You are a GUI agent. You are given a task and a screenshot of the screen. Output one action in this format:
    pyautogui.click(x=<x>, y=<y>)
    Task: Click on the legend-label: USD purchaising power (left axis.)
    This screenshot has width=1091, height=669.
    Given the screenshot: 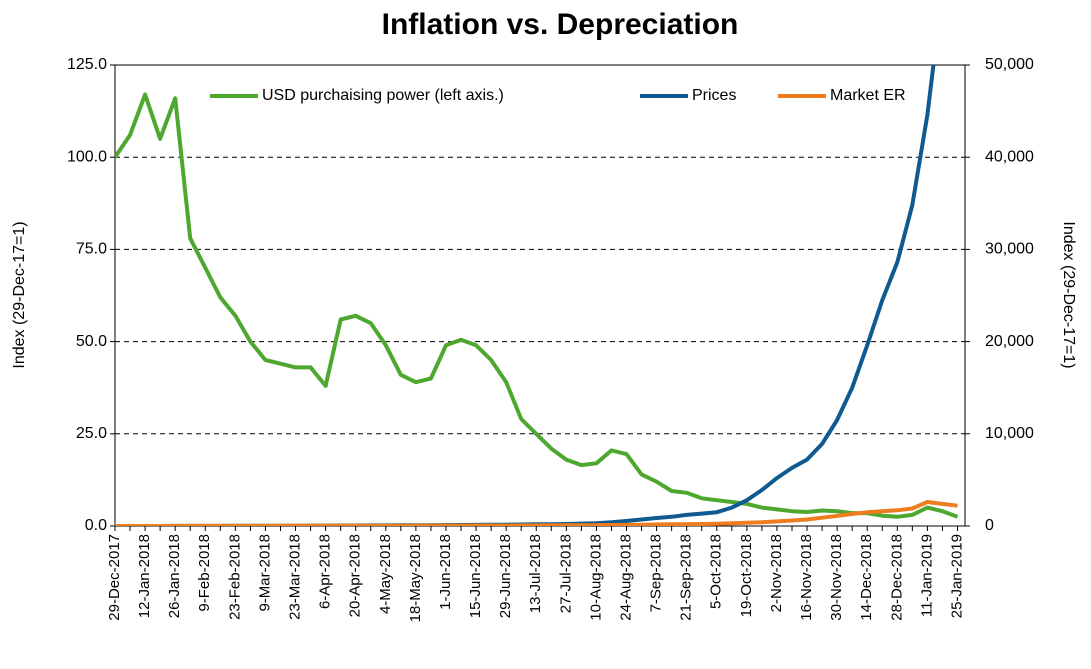 What is the action you would take?
    pyautogui.click(x=383, y=95)
    